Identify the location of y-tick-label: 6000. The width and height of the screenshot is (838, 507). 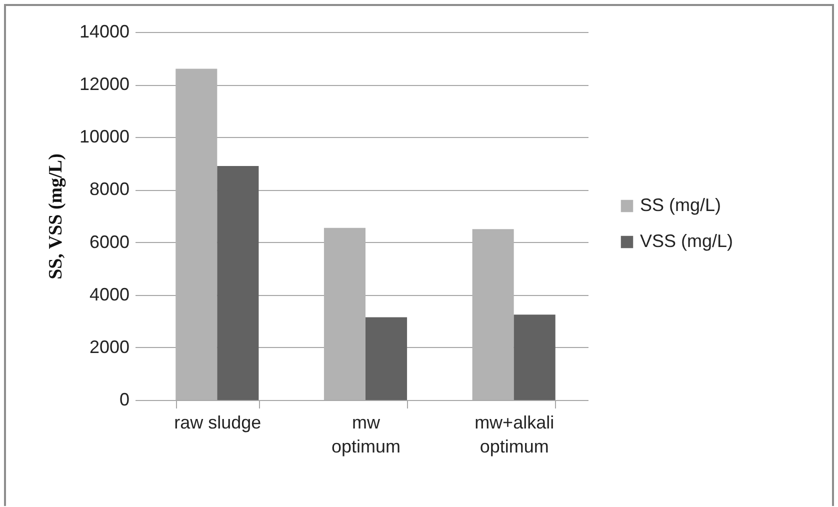
(109, 242).